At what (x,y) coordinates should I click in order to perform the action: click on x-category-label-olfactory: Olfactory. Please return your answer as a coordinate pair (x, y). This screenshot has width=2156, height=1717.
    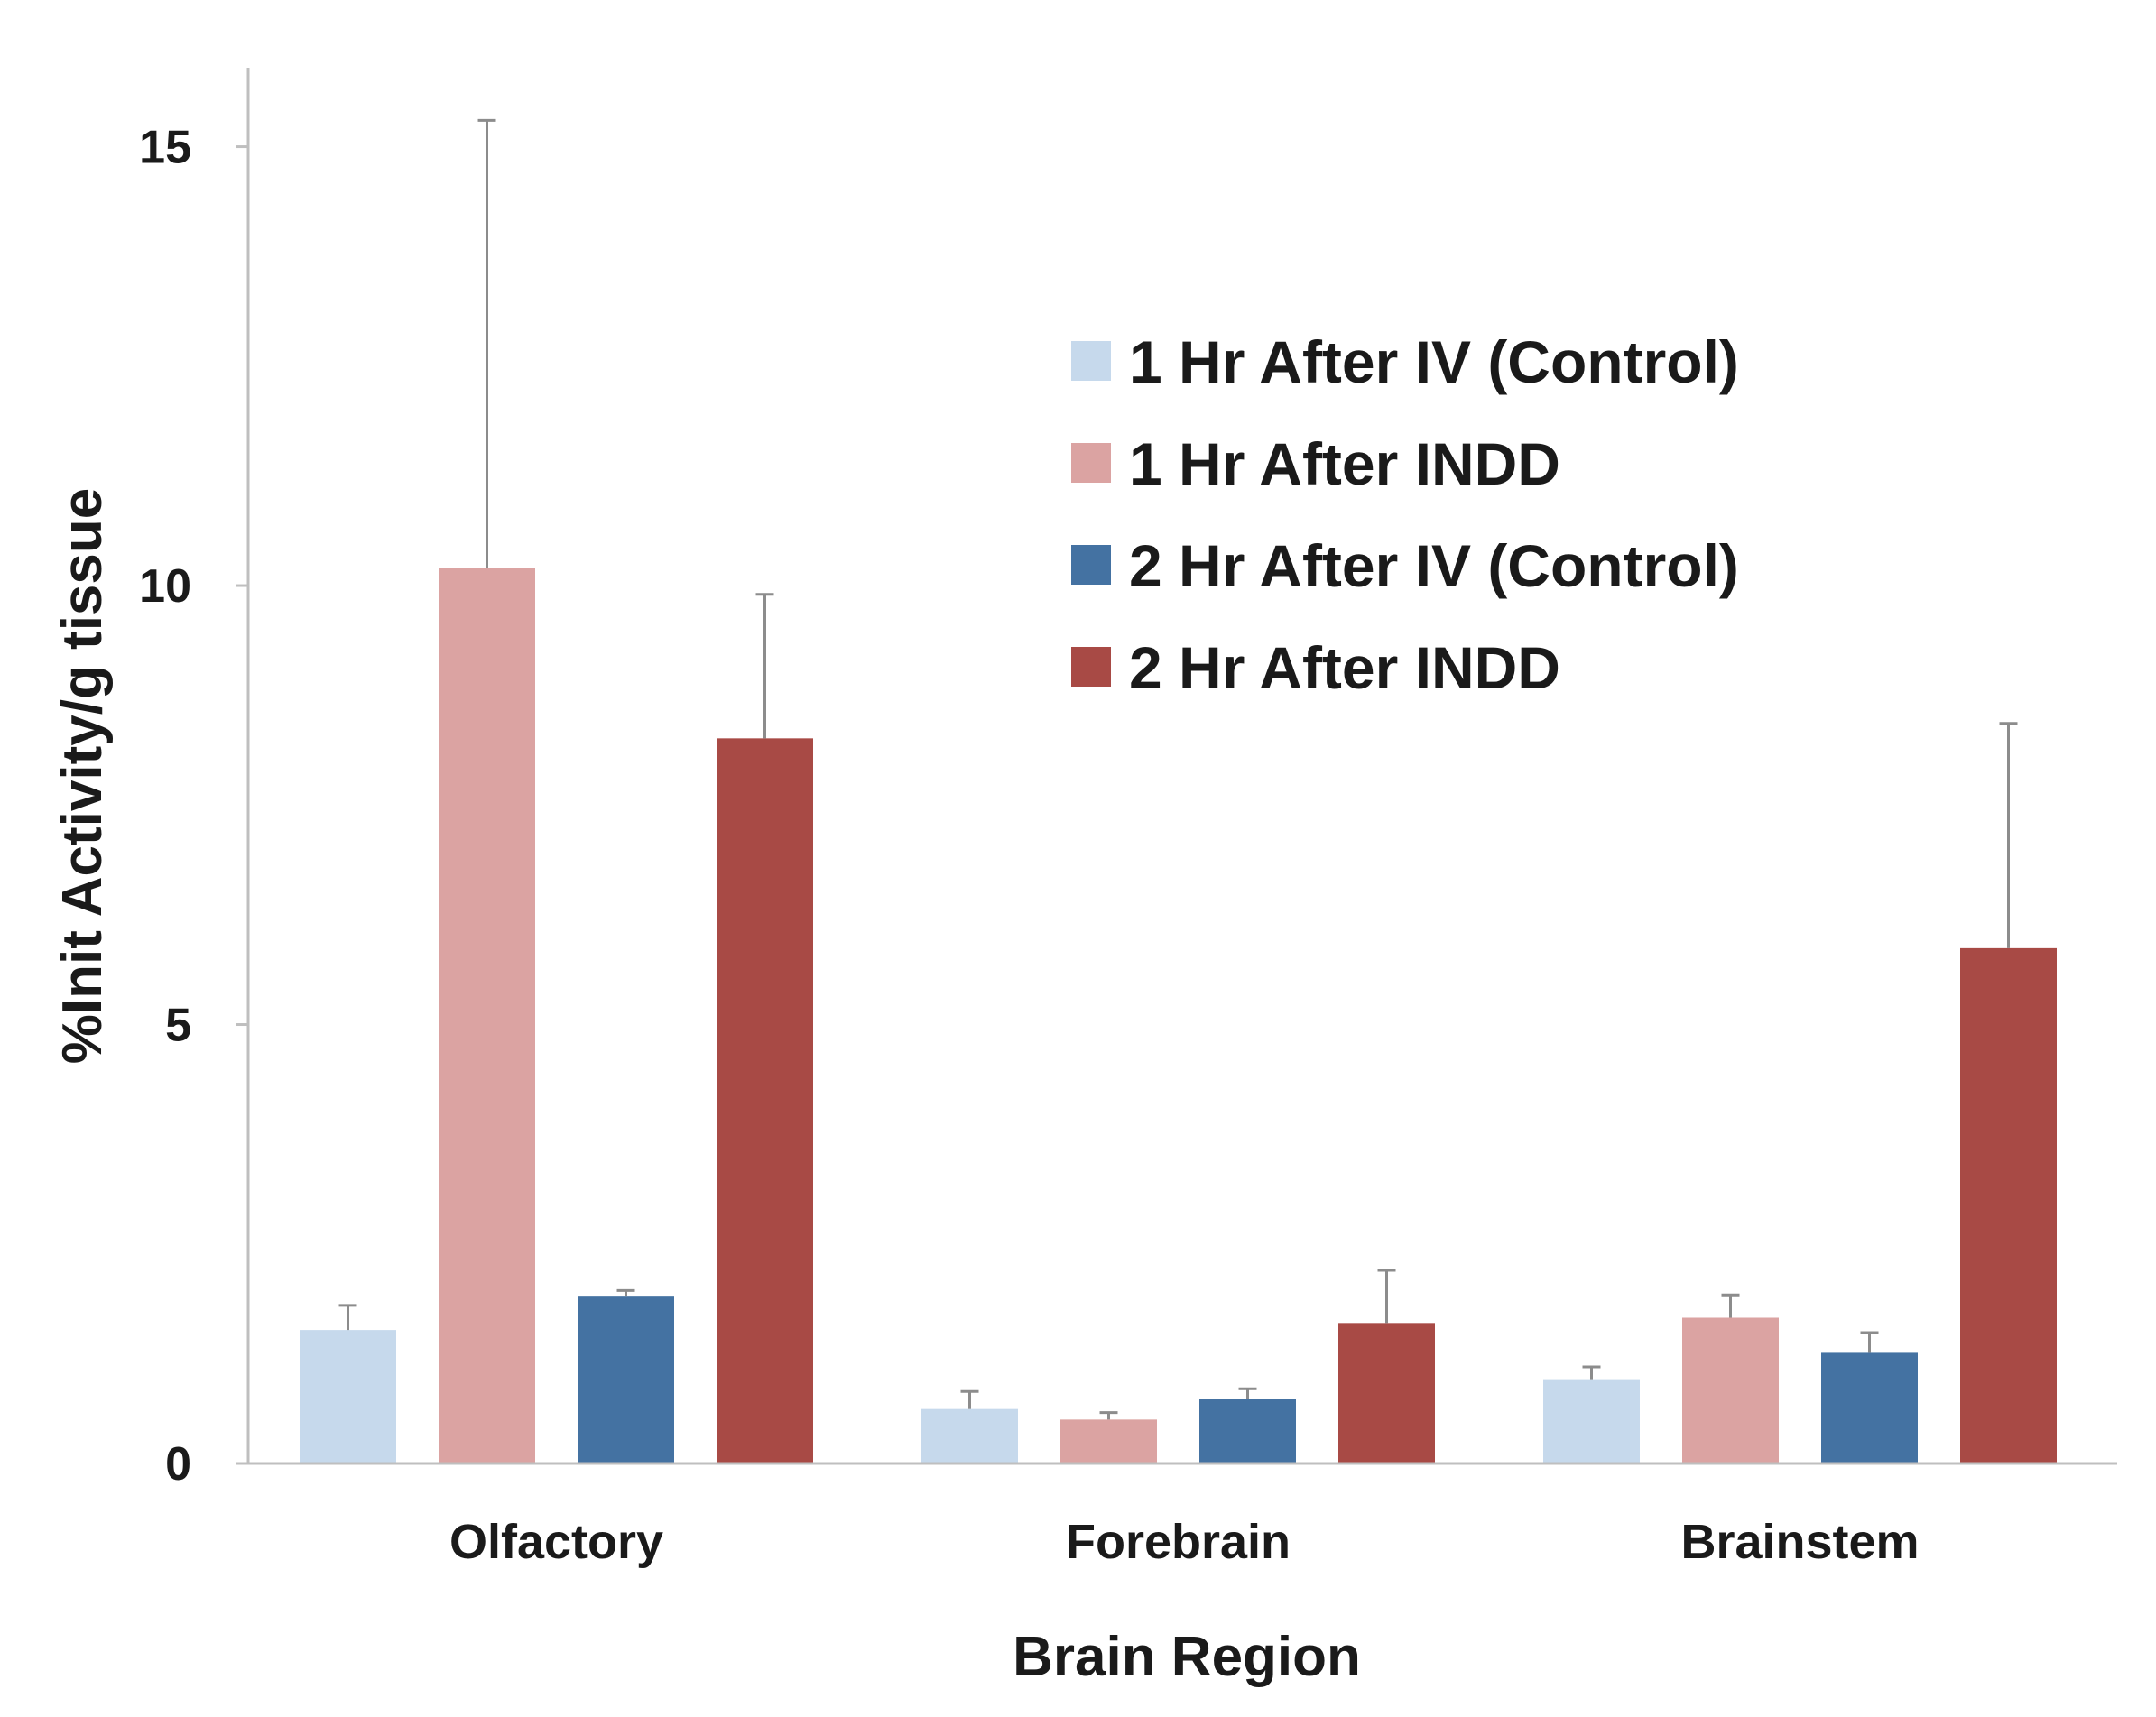
    Looking at the image, I should click on (556, 1542).